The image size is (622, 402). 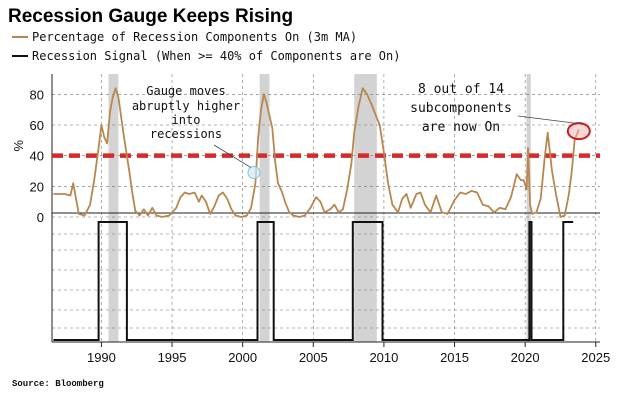 What do you see at coordinates (402, 147) in the screenshot?
I see `annotation-markers` at bounding box center [402, 147].